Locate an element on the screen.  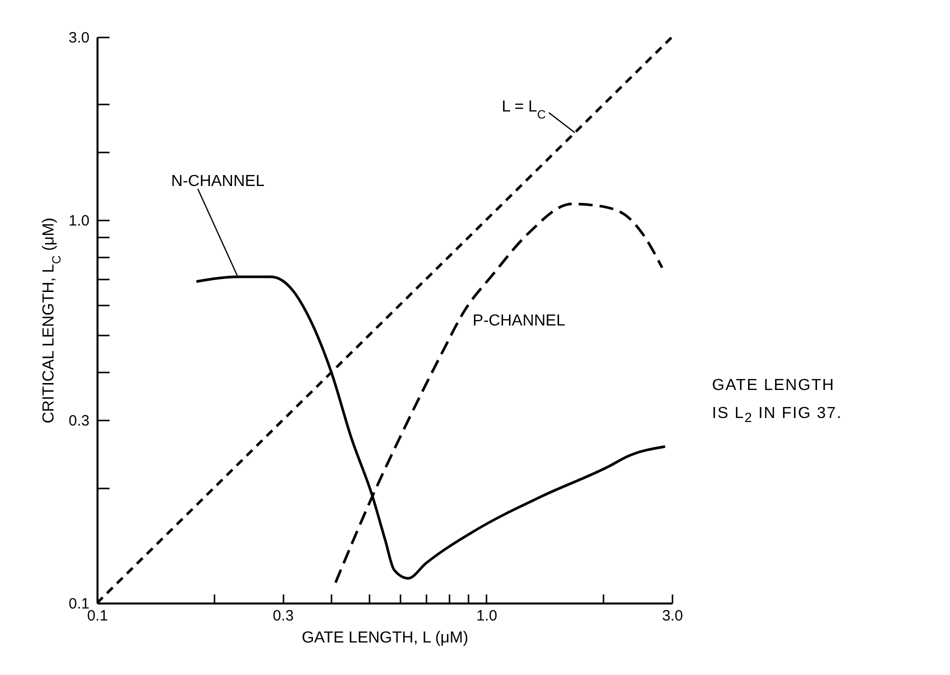
x-tick-label: 3.0 is located at coordinates (672, 616).